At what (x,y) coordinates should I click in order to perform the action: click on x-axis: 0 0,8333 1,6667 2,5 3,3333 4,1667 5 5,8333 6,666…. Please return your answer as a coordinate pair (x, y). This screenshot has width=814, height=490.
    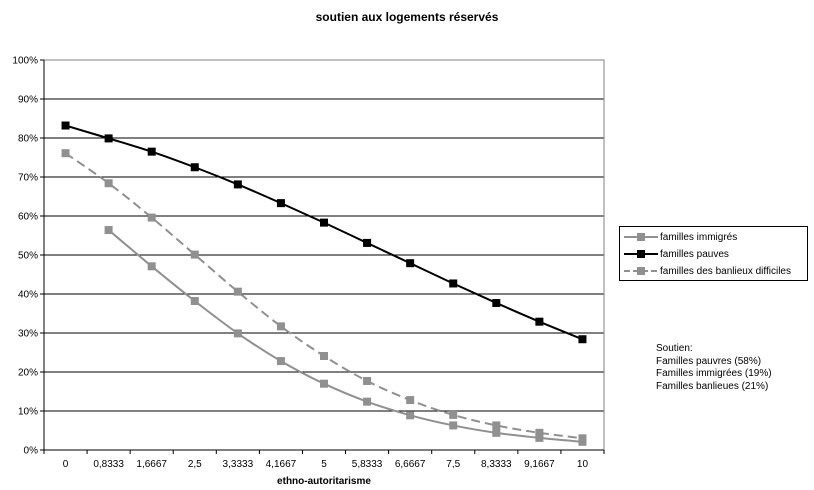
    Looking at the image, I should click on (324, 459).